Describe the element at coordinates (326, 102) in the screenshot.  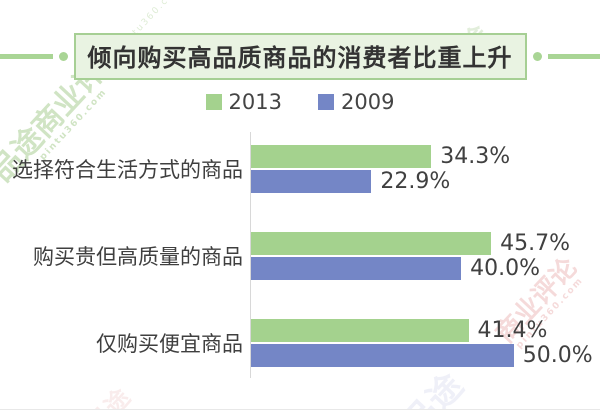
I see `legend-swatch-2009` at that location.